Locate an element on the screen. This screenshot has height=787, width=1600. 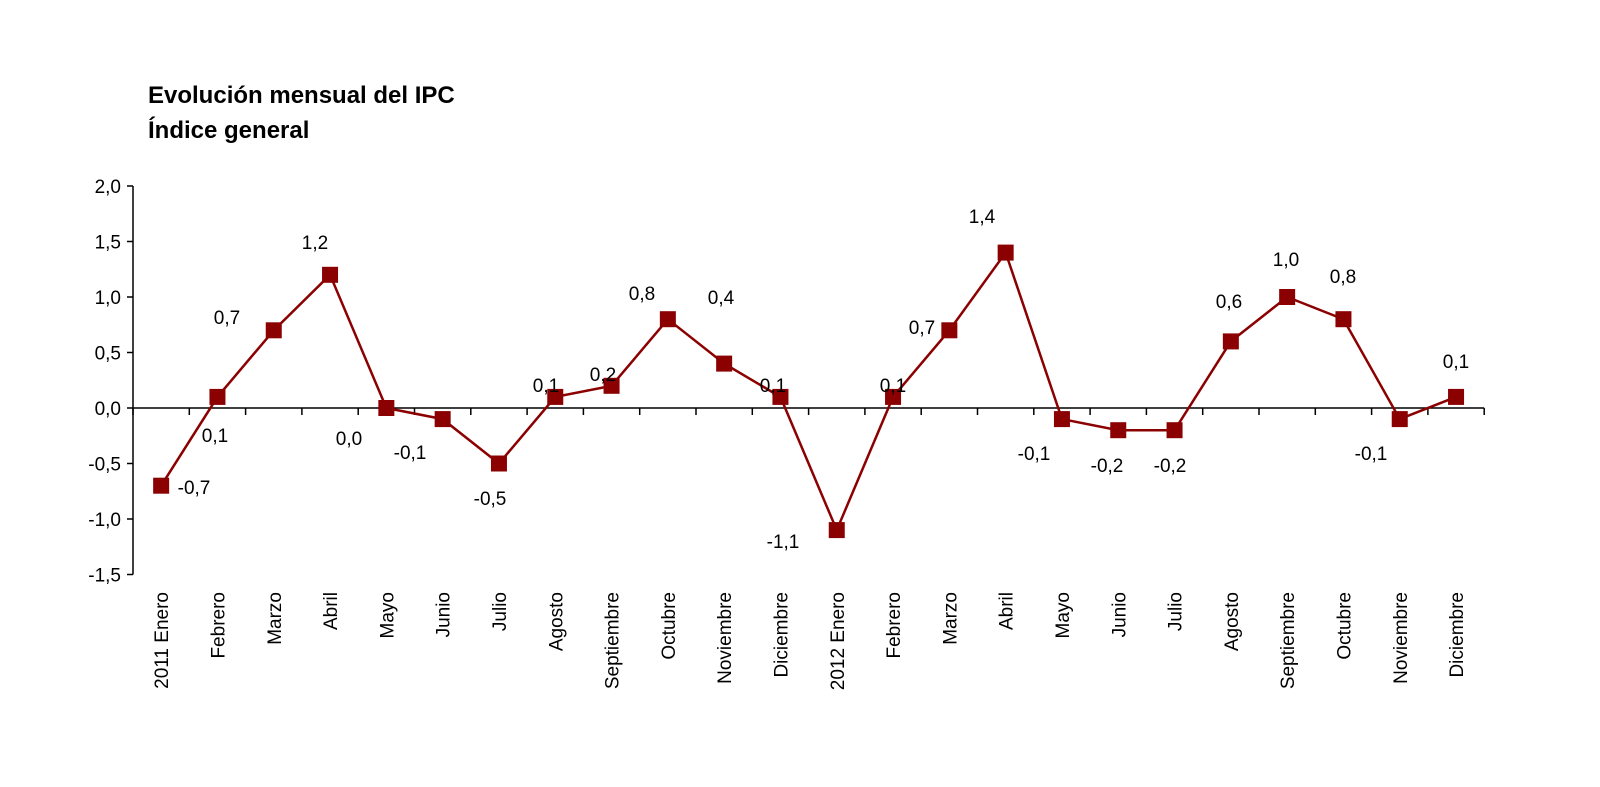
x-tick-label: 2011 Enero is located at coordinates (162, 640).